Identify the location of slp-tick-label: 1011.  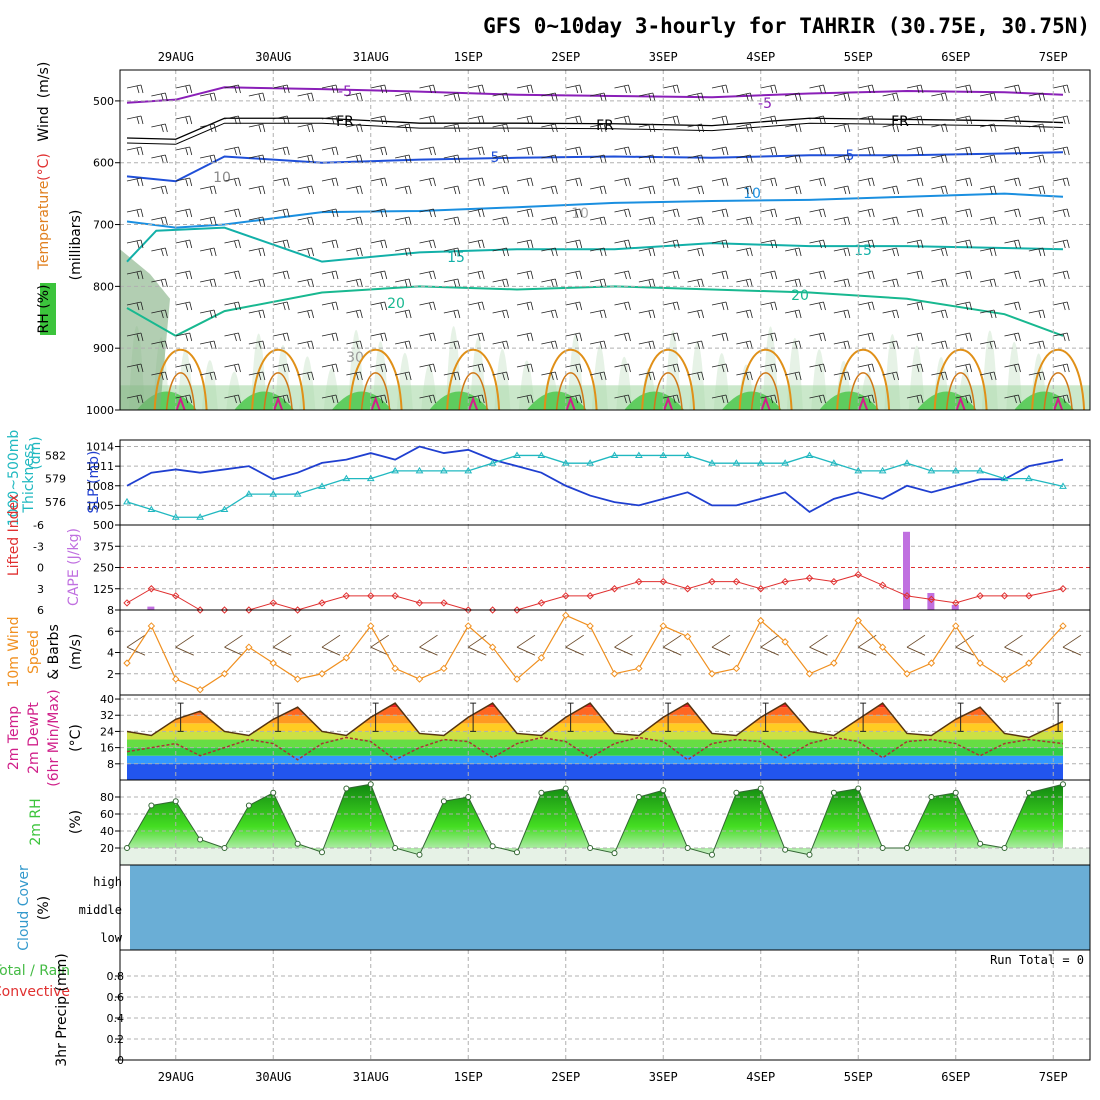
(100, 466).